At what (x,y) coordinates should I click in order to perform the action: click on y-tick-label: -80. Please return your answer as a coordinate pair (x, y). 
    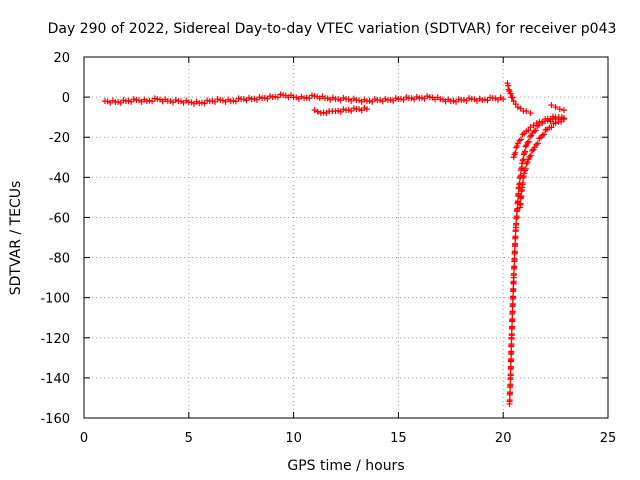
    Looking at the image, I should click on (59, 259).